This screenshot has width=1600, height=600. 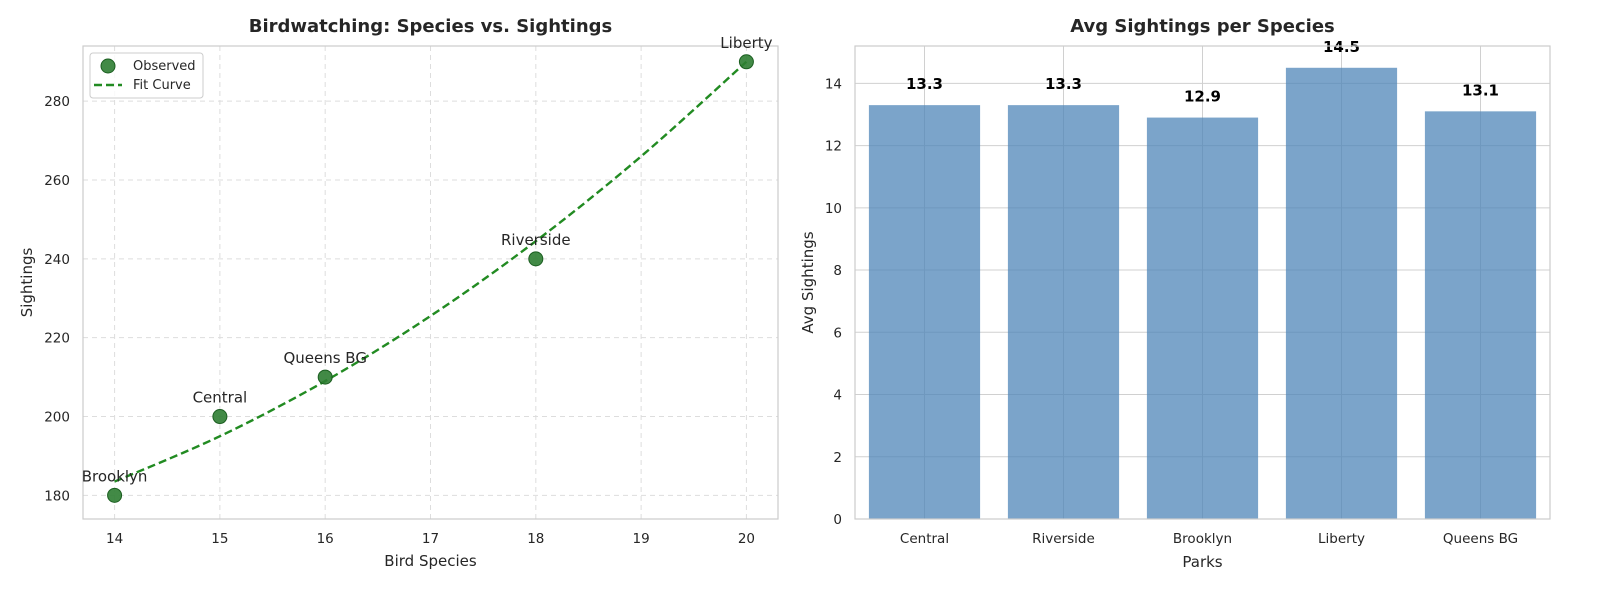 I want to click on scatter-x-tick-label: 17, so click(x=430, y=539).